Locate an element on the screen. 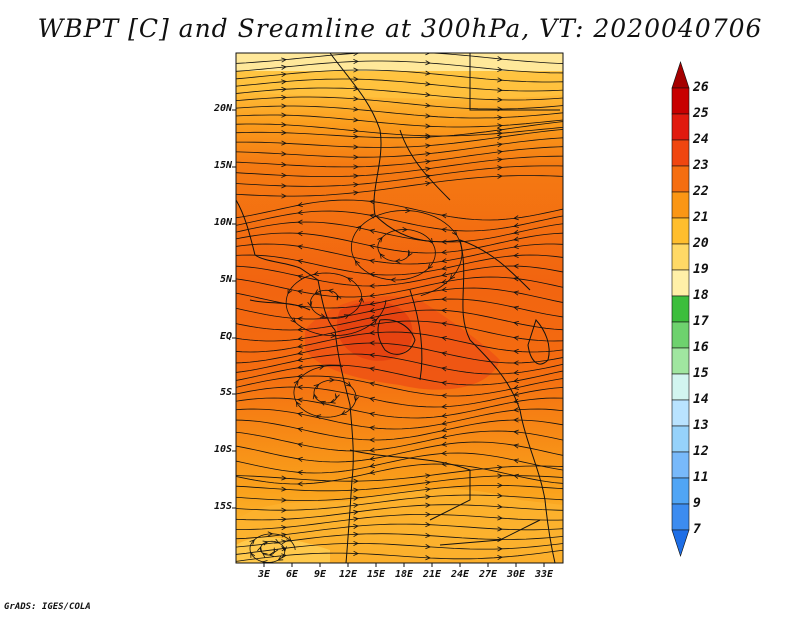 The image size is (800, 618). lon-label: 33E is located at coordinates (544, 574).